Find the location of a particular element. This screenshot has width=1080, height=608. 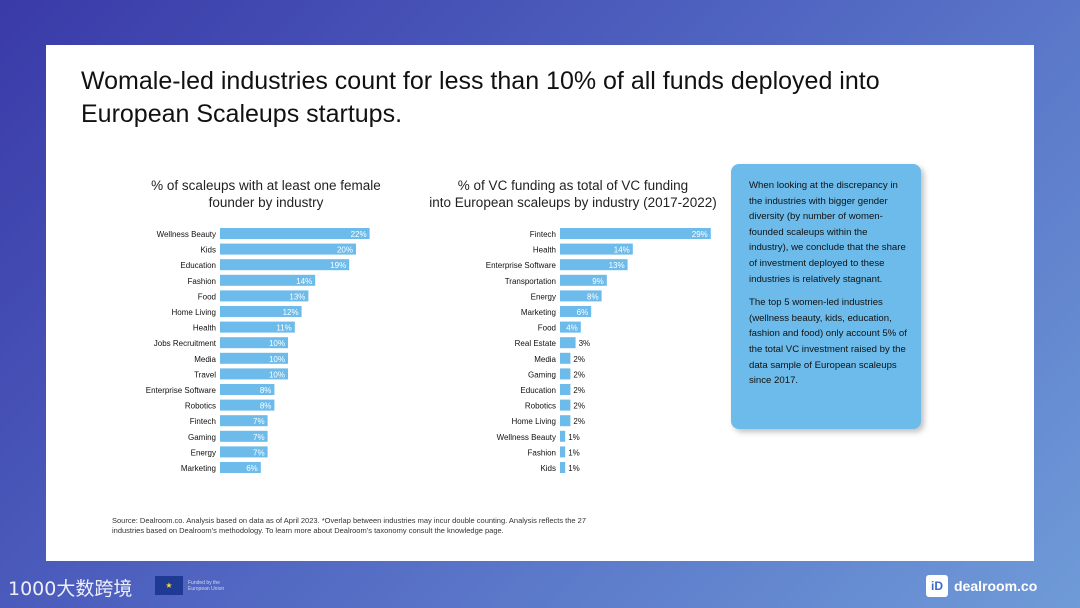

brand: iD dealroom.co is located at coordinates (981, 586).